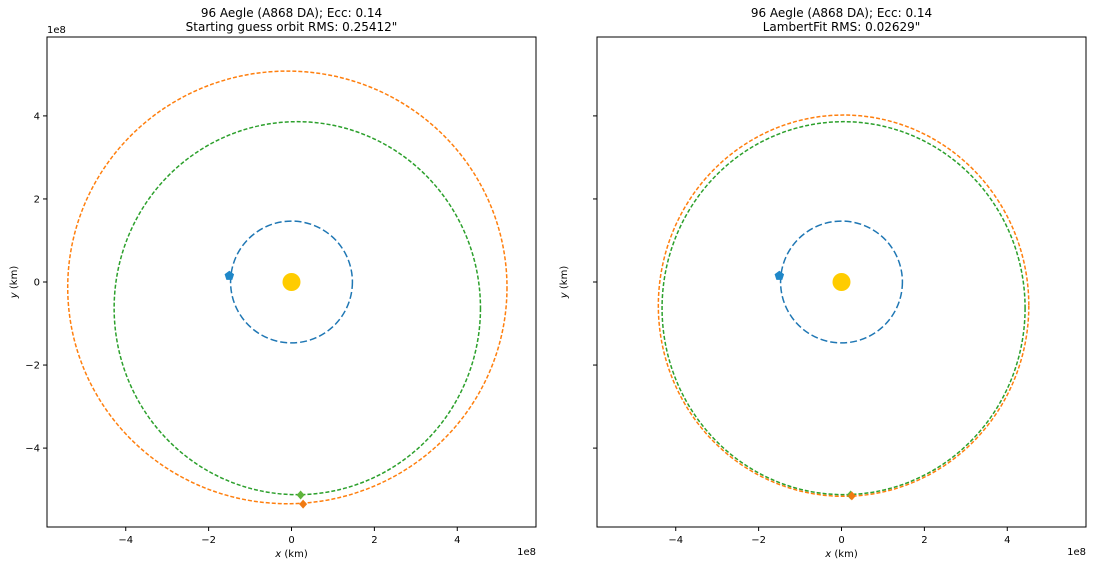 The height and width of the screenshot is (568, 1093). What do you see at coordinates (37, 283) in the screenshot?
I see `y-tick-label-3: 0` at bounding box center [37, 283].